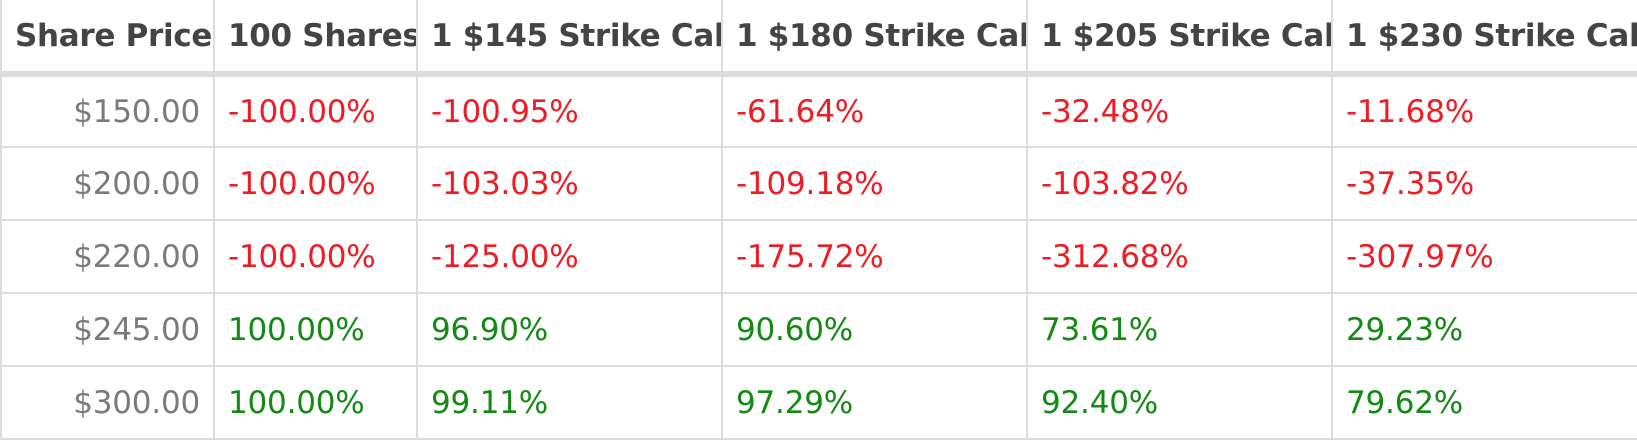  I want to click on return-cell: -11.68%, so click(1484, 110).